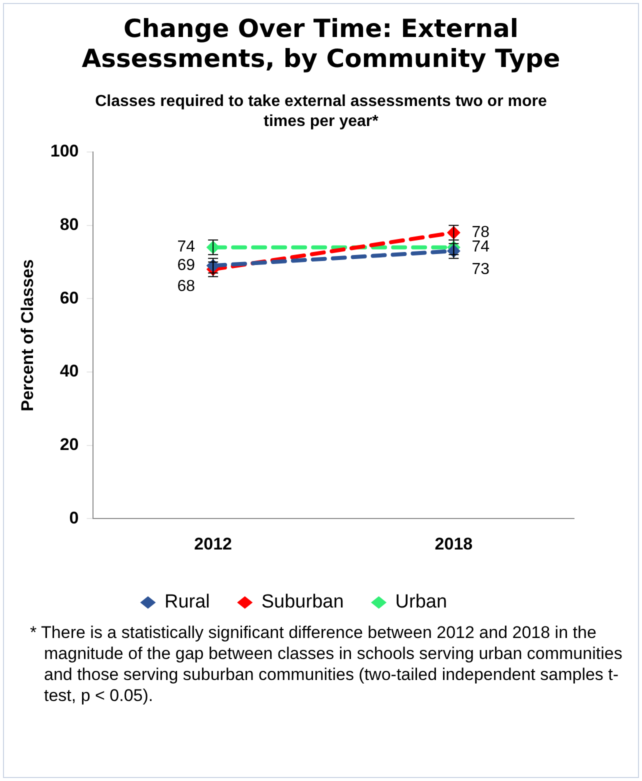 This screenshot has width=642, height=781. What do you see at coordinates (481, 233) in the screenshot?
I see `data-label: 78` at bounding box center [481, 233].